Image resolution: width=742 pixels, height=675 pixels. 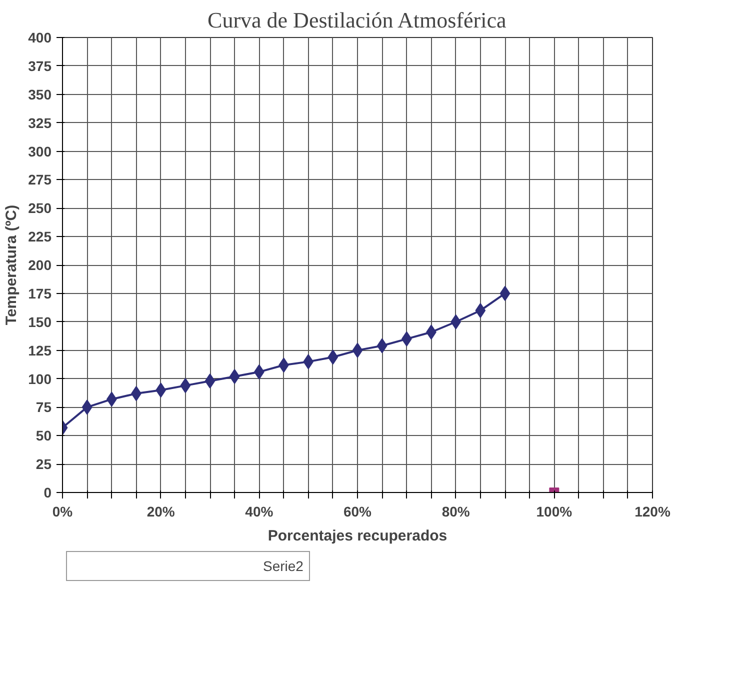 I want to click on y-tick-label: 25, so click(x=44, y=464).